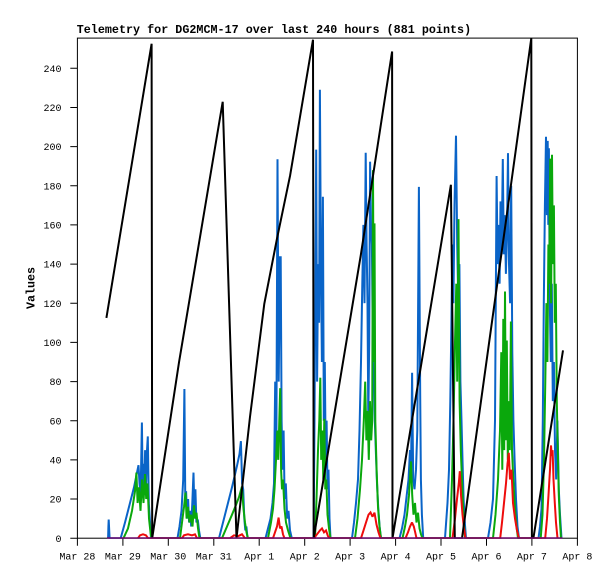 This screenshot has width=615, height=584. I want to click on svg-text: Mar 29, so click(123, 558).